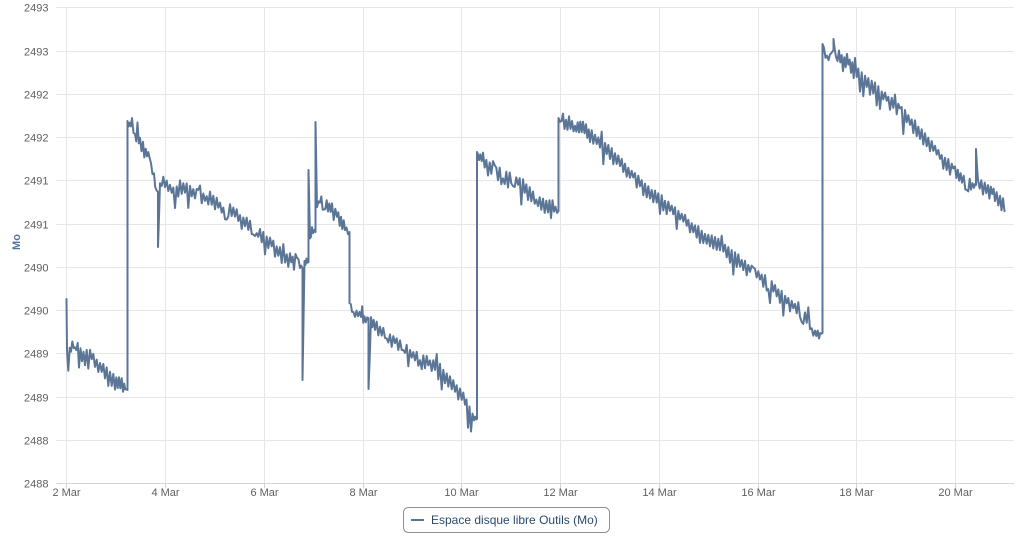 This screenshot has height=551, width=1026. I want to click on svg-text: 12 Mar, so click(560, 493).